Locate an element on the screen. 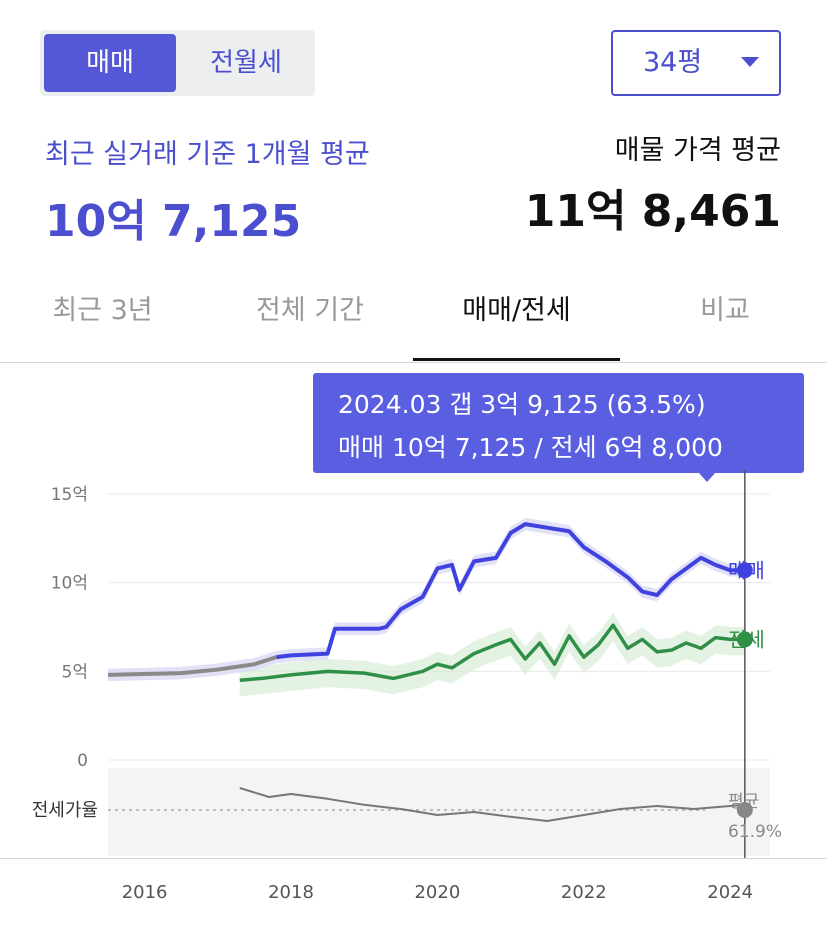 Image resolution: width=827 pixels, height=925 pixels. tooltip-line-2: 매매 10억 7,125 / 전세 6억 8,000 is located at coordinates (530, 447).